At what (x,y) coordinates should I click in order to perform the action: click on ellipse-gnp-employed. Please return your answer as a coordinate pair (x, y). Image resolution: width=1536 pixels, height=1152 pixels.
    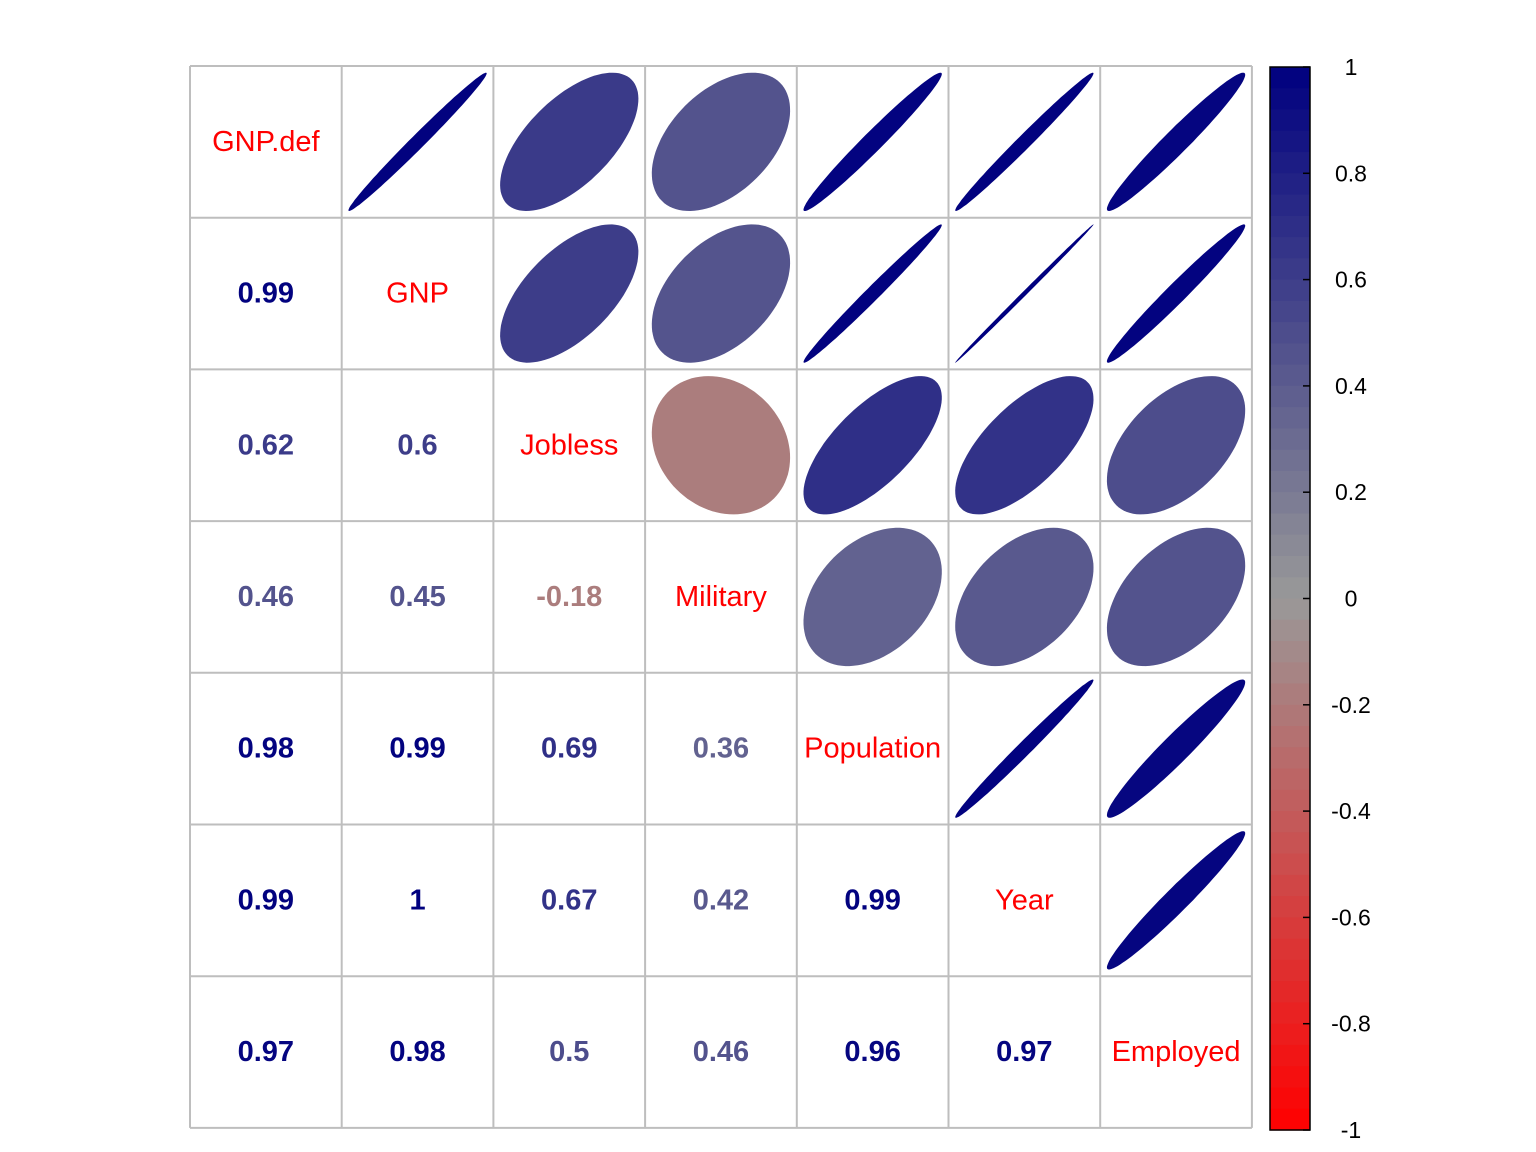
    Looking at the image, I should click on (1176, 293).